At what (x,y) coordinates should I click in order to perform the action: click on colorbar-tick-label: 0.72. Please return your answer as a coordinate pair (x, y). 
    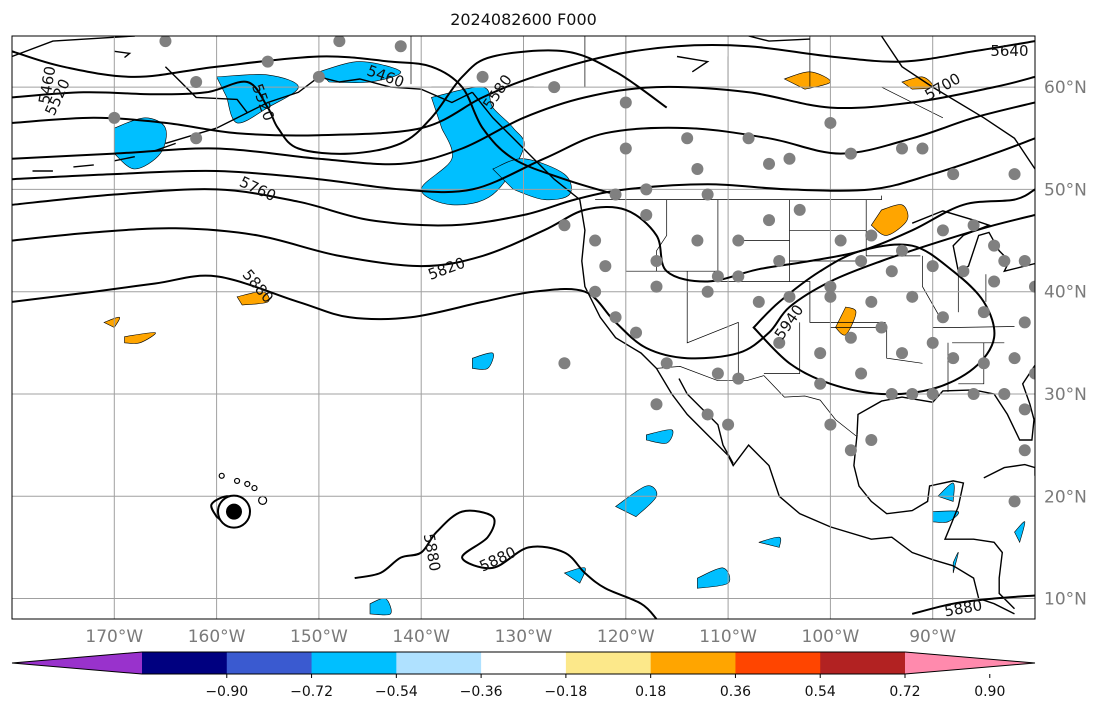
    Looking at the image, I should click on (904, 692).